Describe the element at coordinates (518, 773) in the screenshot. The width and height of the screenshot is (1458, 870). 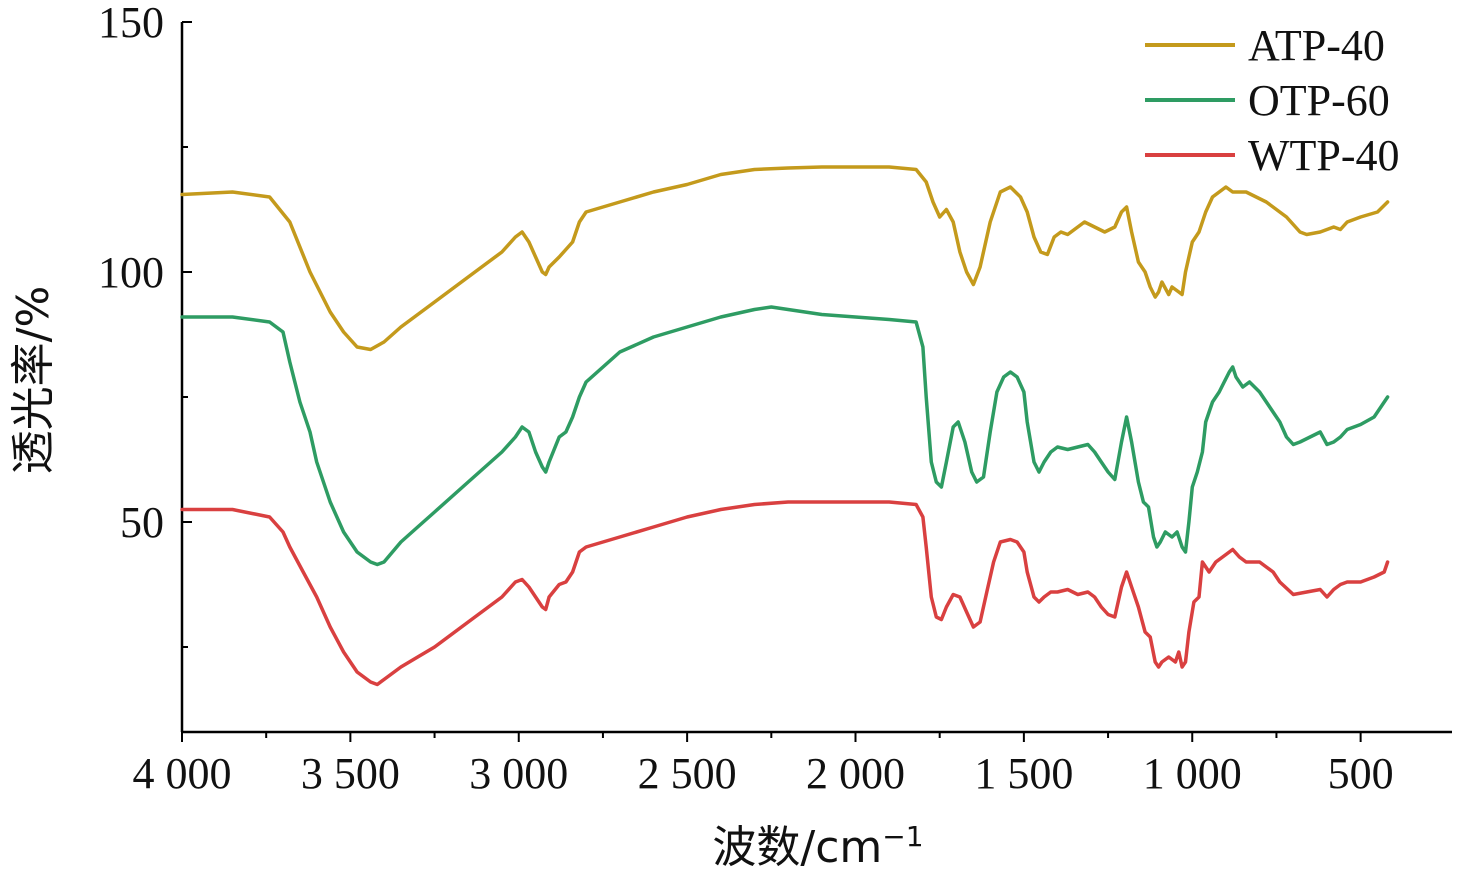
I see `x-tick-label: 3 000` at that location.